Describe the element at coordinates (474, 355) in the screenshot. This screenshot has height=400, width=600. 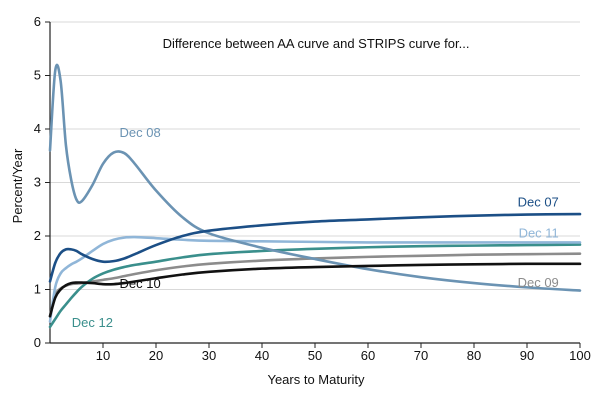
I see `x-tick-label-80: 80` at that location.